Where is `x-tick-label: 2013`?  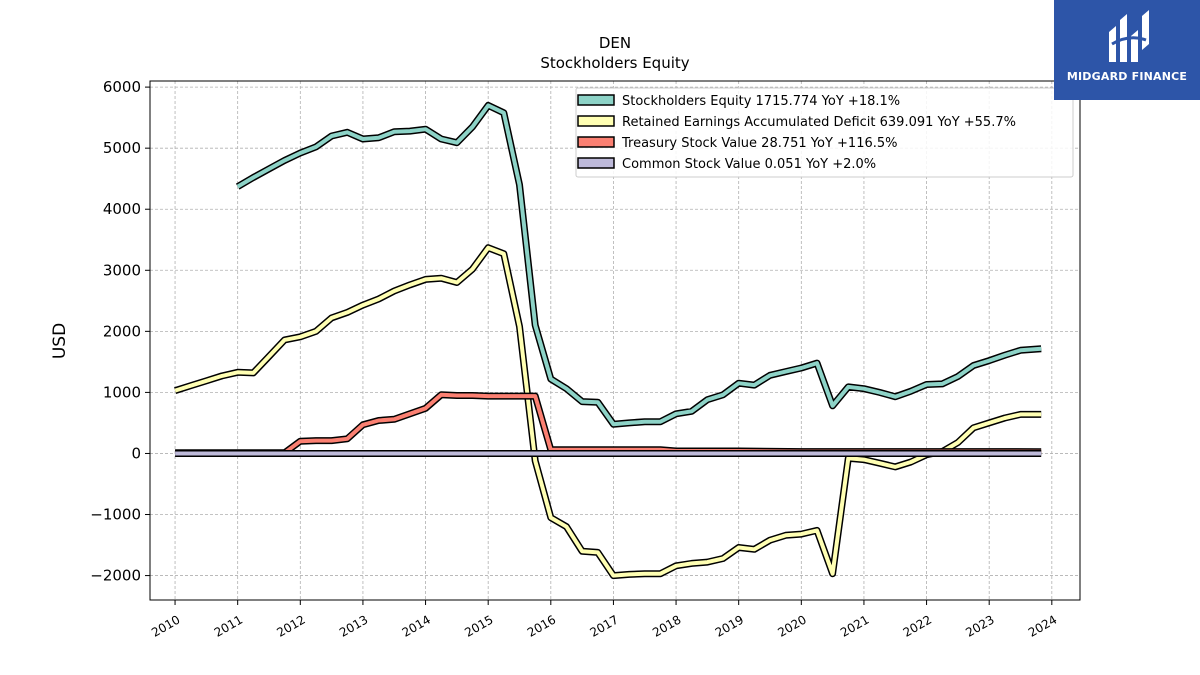 x-tick-label: 2013 is located at coordinates (353, 625).